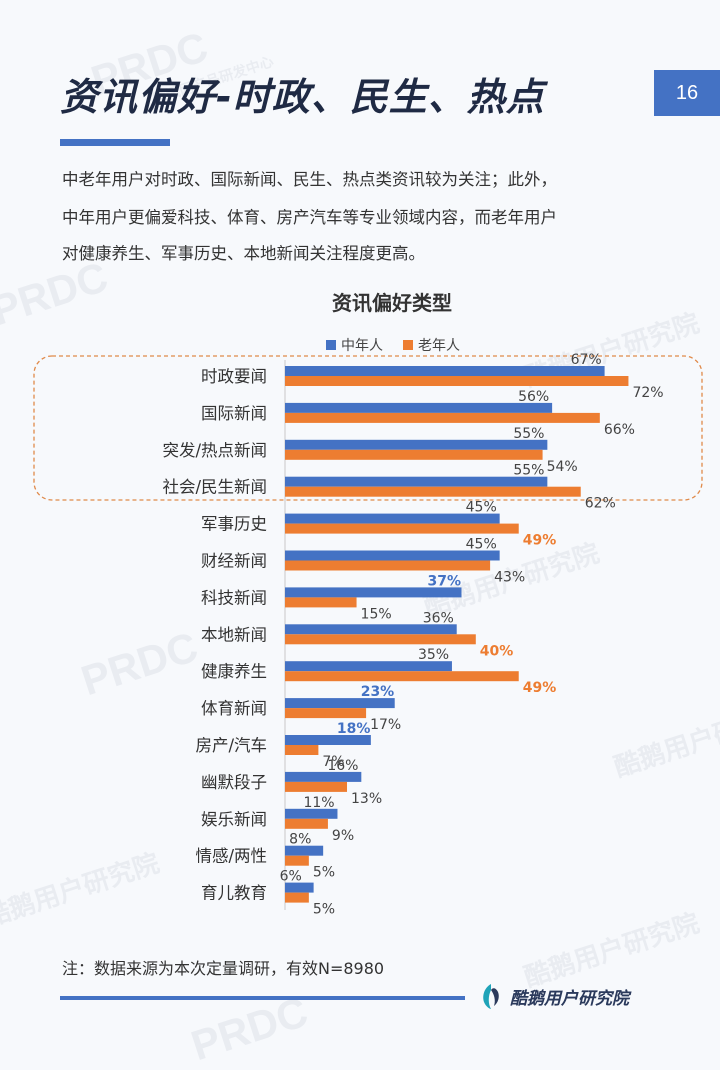 The height and width of the screenshot is (1070, 720). Describe the element at coordinates (234, 561) in the screenshot. I see `category-label: 财经新闻` at that location.